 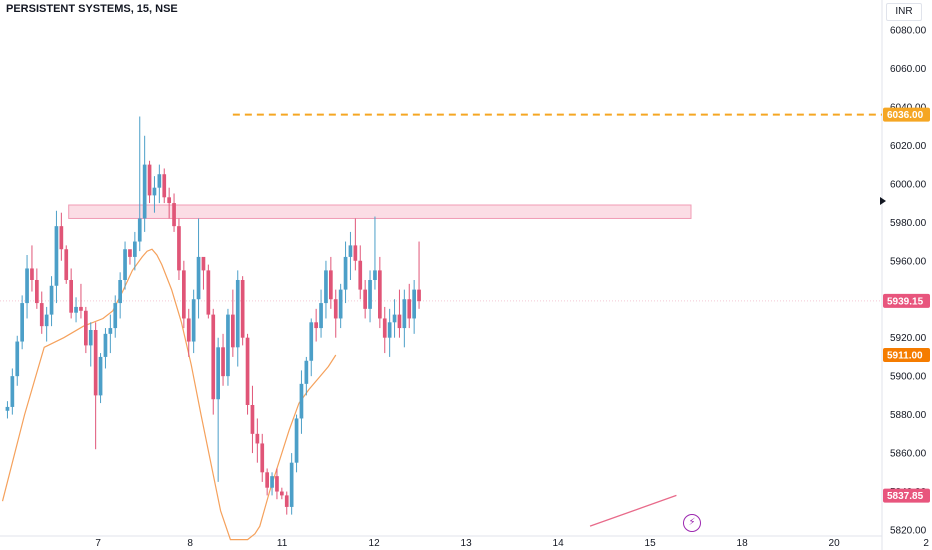 I want to click on x-tick-label: 20, so click(x=835, y=543).